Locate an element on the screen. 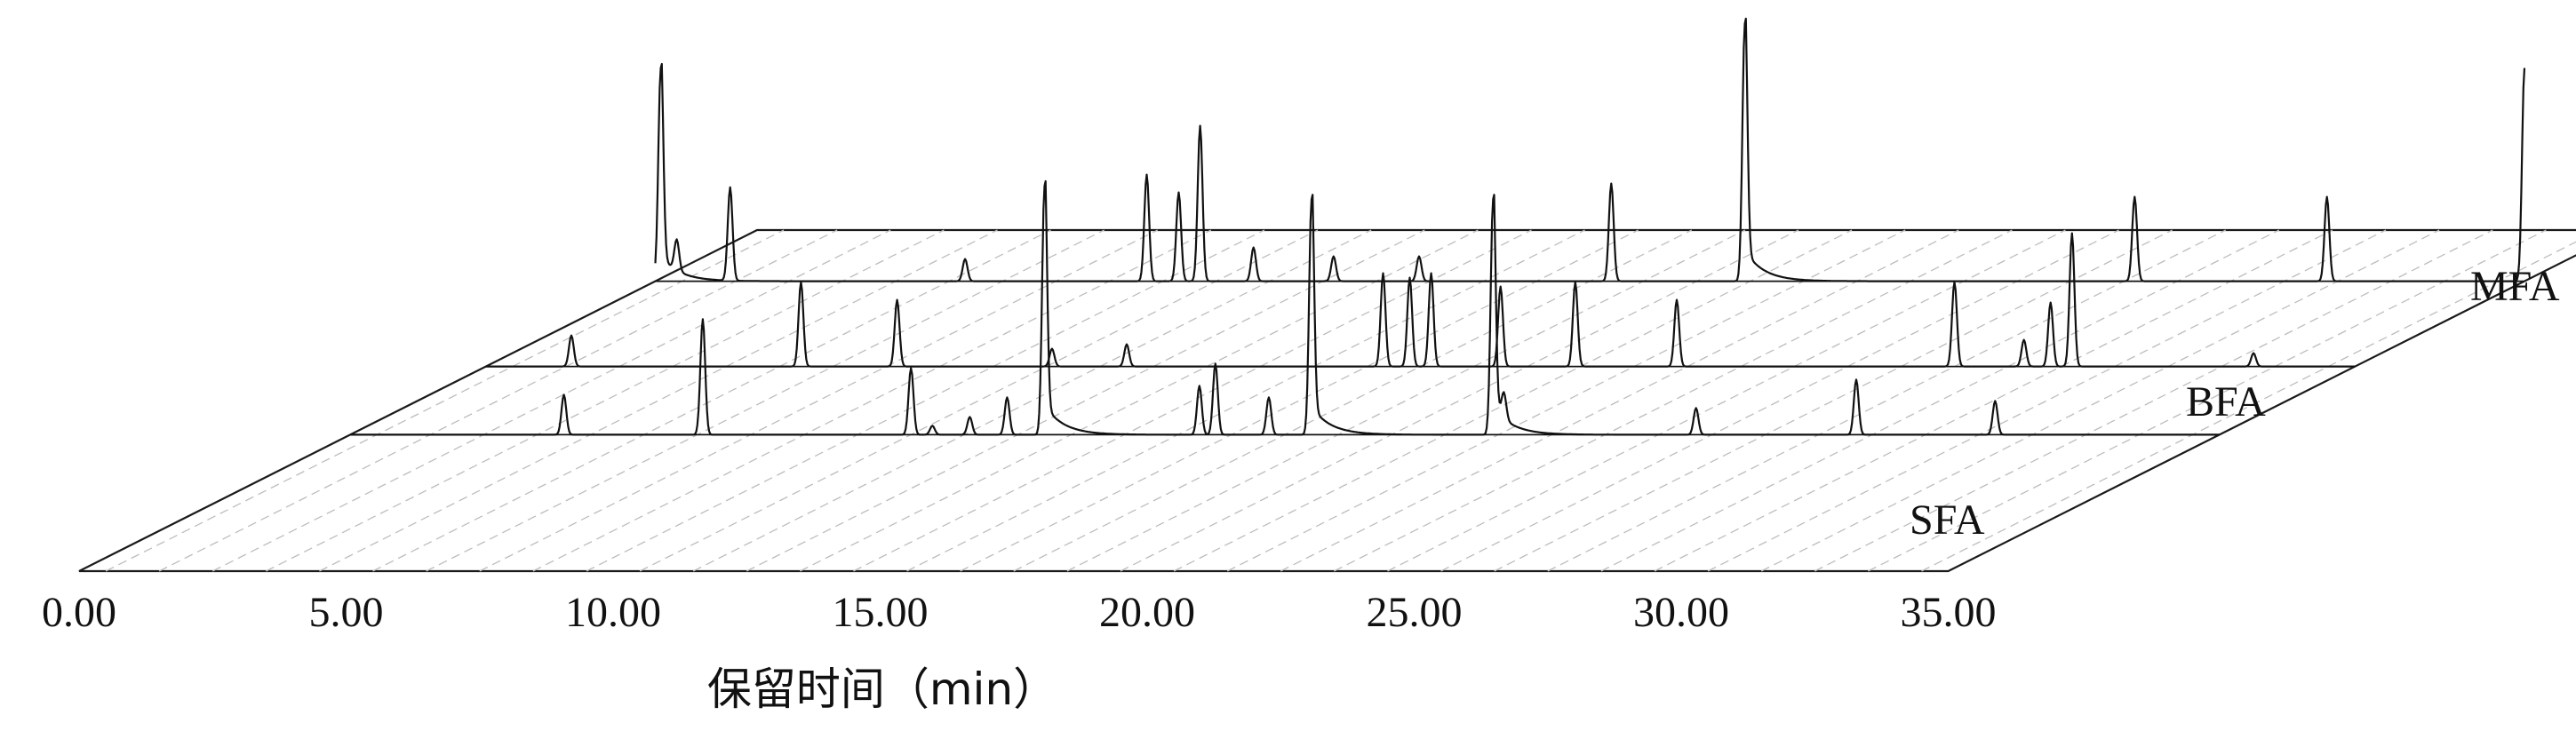  x-tick-label: 25.00 is located at coordinates (1415, 612).